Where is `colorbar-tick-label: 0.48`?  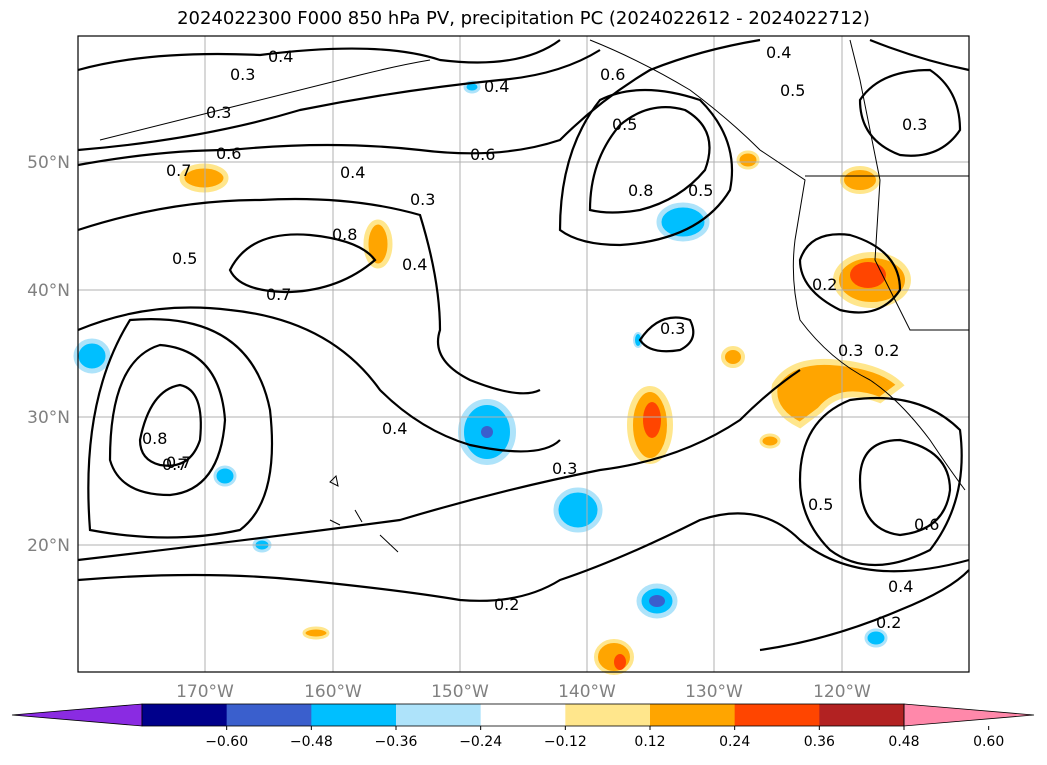 colorbar-tick-label: 0.48 is located at coordinates (903, 742).